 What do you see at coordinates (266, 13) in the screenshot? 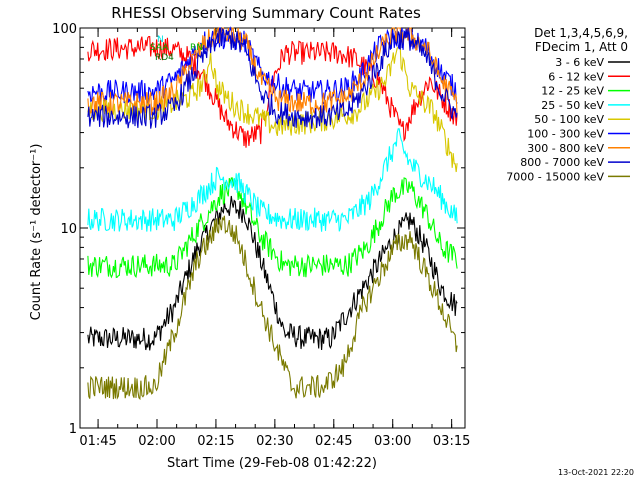
I see `chart-title: RHESSI Observing Summary Count Rates` at bounding box center [266, 13].